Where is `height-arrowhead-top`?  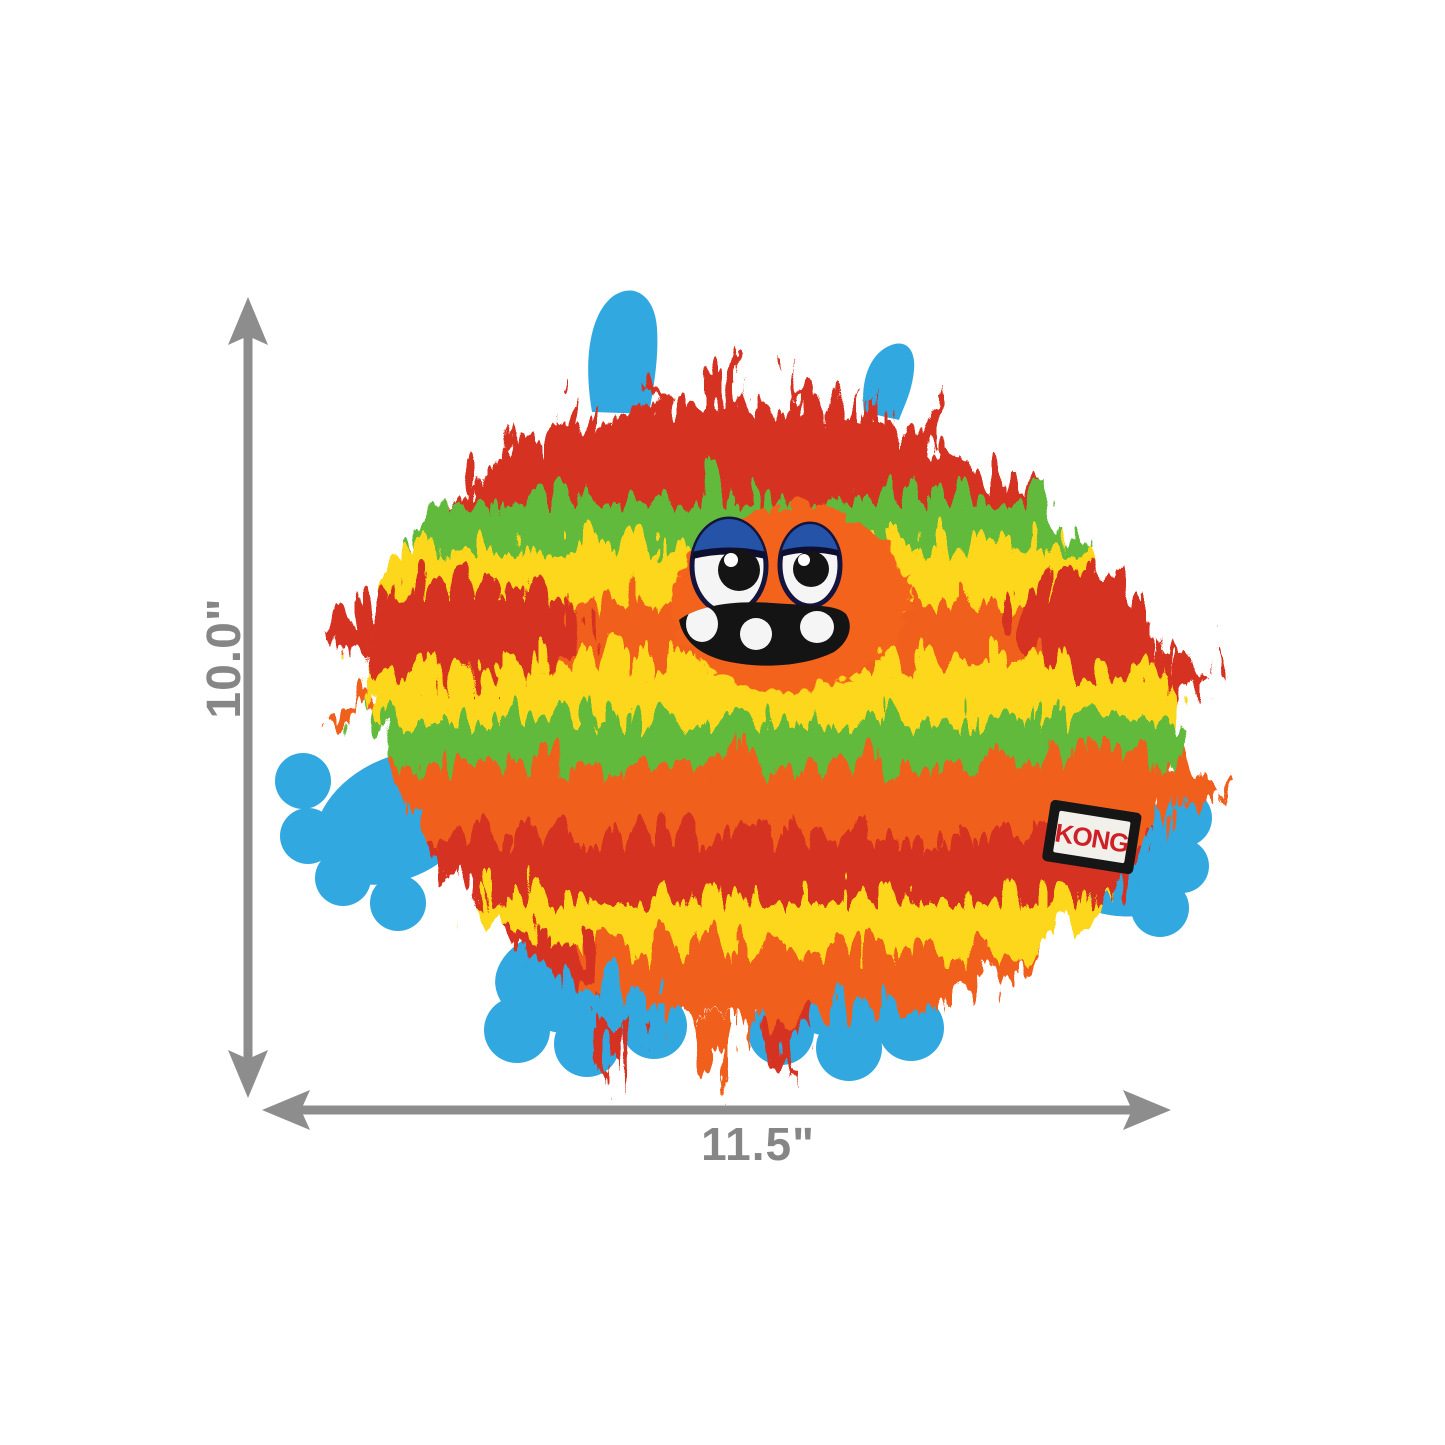
height-arrowhead-top is located at coordinates (248, 321).